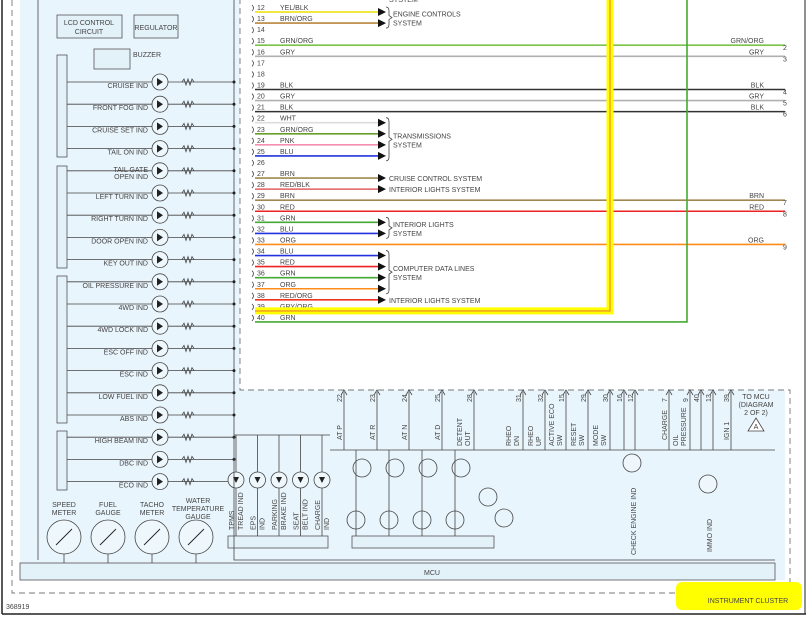 This screenshot has width=808, height=617. Describe the element at coordinates (133, 308) in the screenshot. I see `indicator-label: 4WD IND` at that location.